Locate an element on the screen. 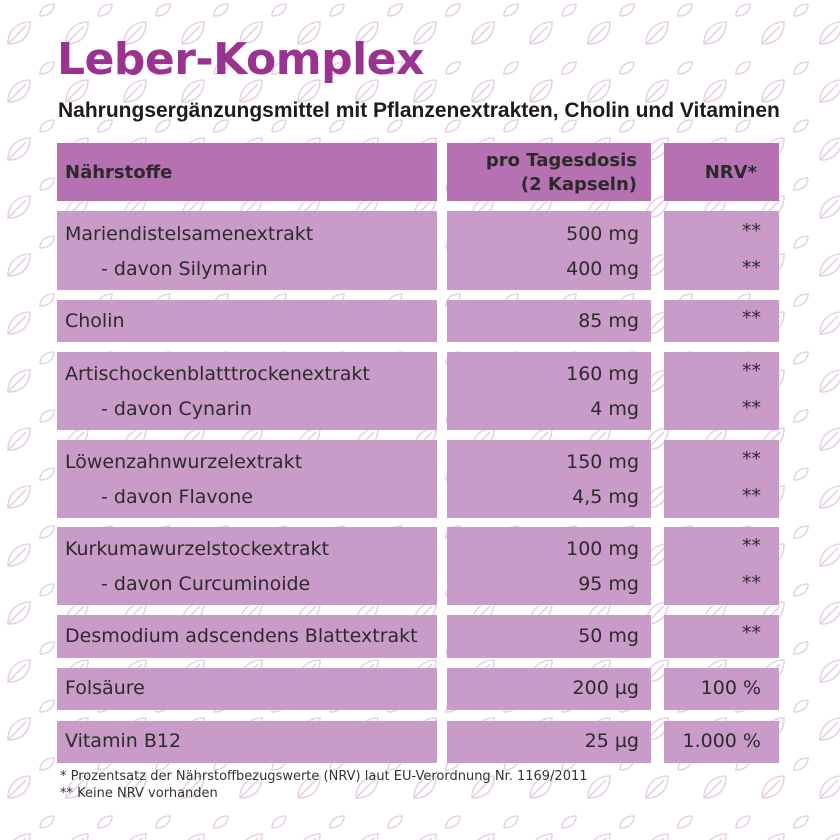 The height and width of the screenshot is (840, 840). nutrient-name-cell: Löwenzahnwurzelextrakt - davon Flavone is located at coordinates (247, 479).